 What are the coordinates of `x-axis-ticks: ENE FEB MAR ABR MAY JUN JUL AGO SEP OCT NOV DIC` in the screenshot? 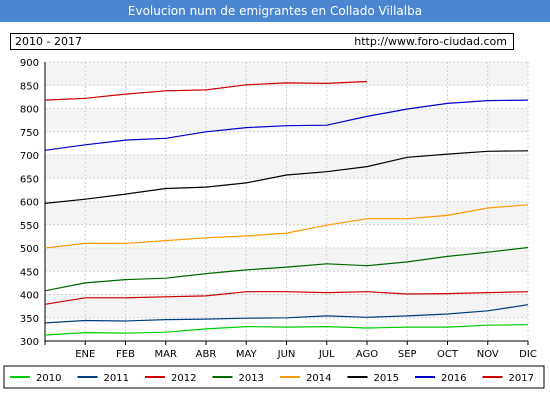 It's located at (306, 354).